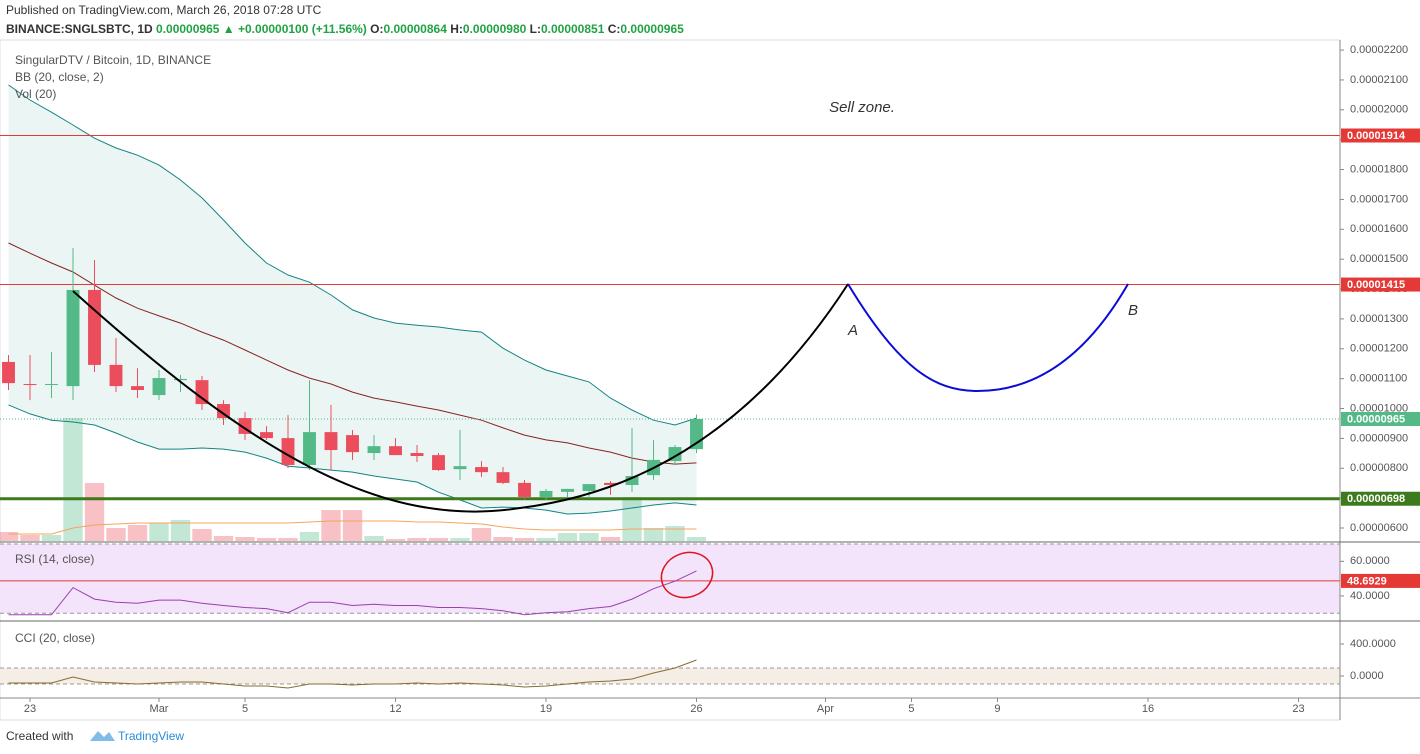  Describe the element at coordinates (1379, 259) in the screenshot. I see `y-tick-label: 0.00001500` at that location.